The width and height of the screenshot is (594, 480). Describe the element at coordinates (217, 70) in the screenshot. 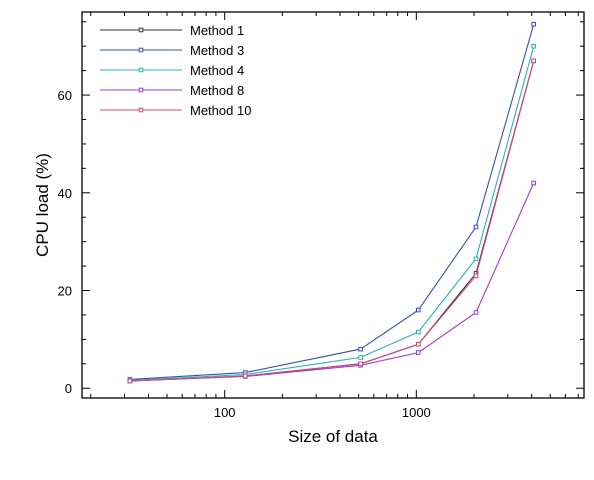

I see `legend-label: Method 4` at that location.